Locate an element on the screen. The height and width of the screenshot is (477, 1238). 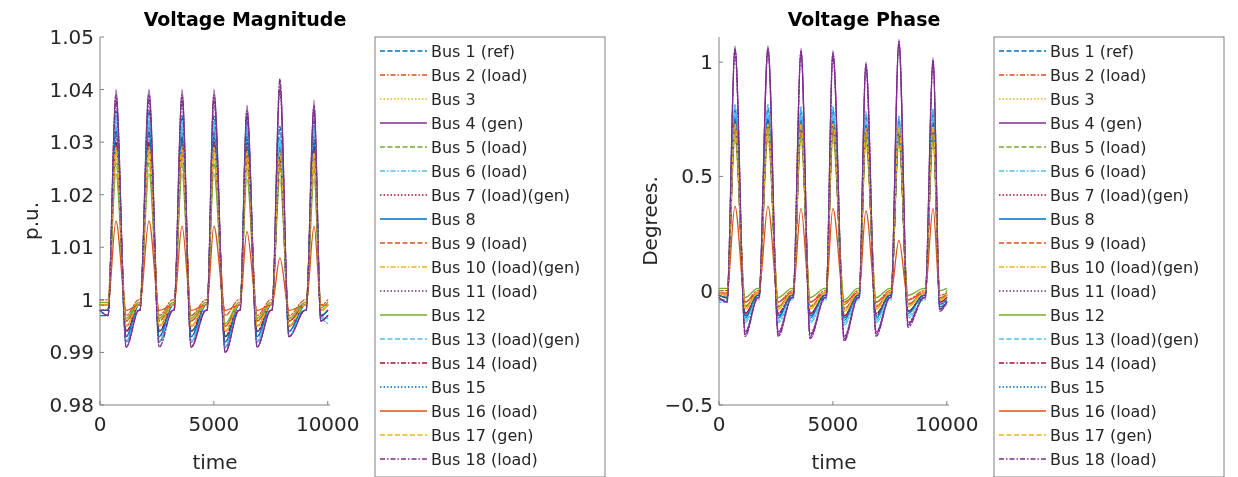
y-tick-label: 1.01 is located at coordinates (71, 247).